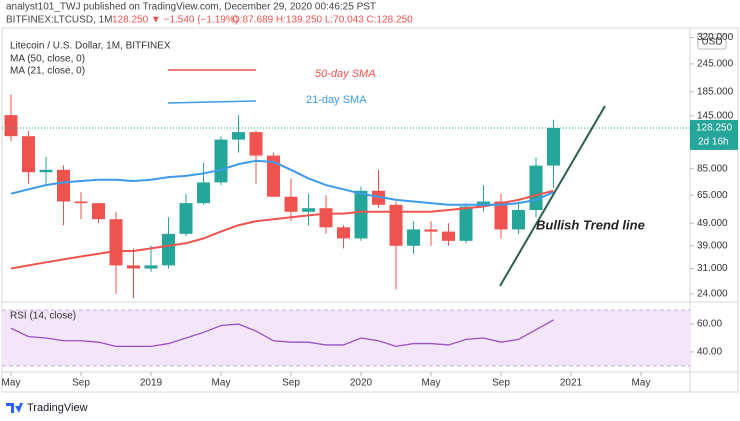  What do you see at coordinates (90, 46) in the screenshot?
I see `chart-title: Litecoin / U.S. Dollar, 1M, BITFINEX` at bounding box center [90, 46].